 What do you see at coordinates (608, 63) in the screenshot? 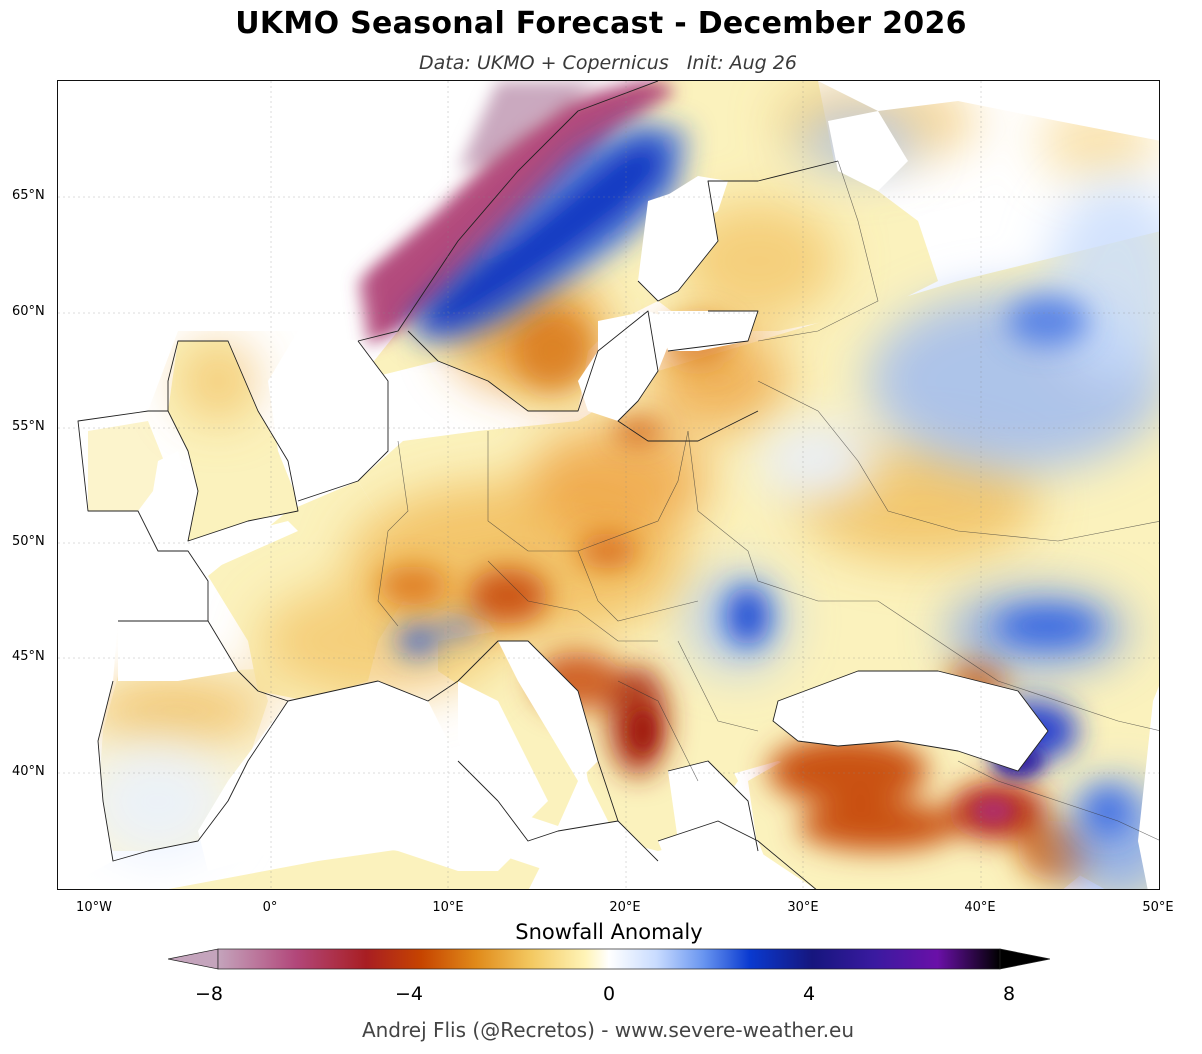
I see `chart-subtitle: Data: UKMO + Copernicus Init: Aug 26` at bounding box center [608, 63].